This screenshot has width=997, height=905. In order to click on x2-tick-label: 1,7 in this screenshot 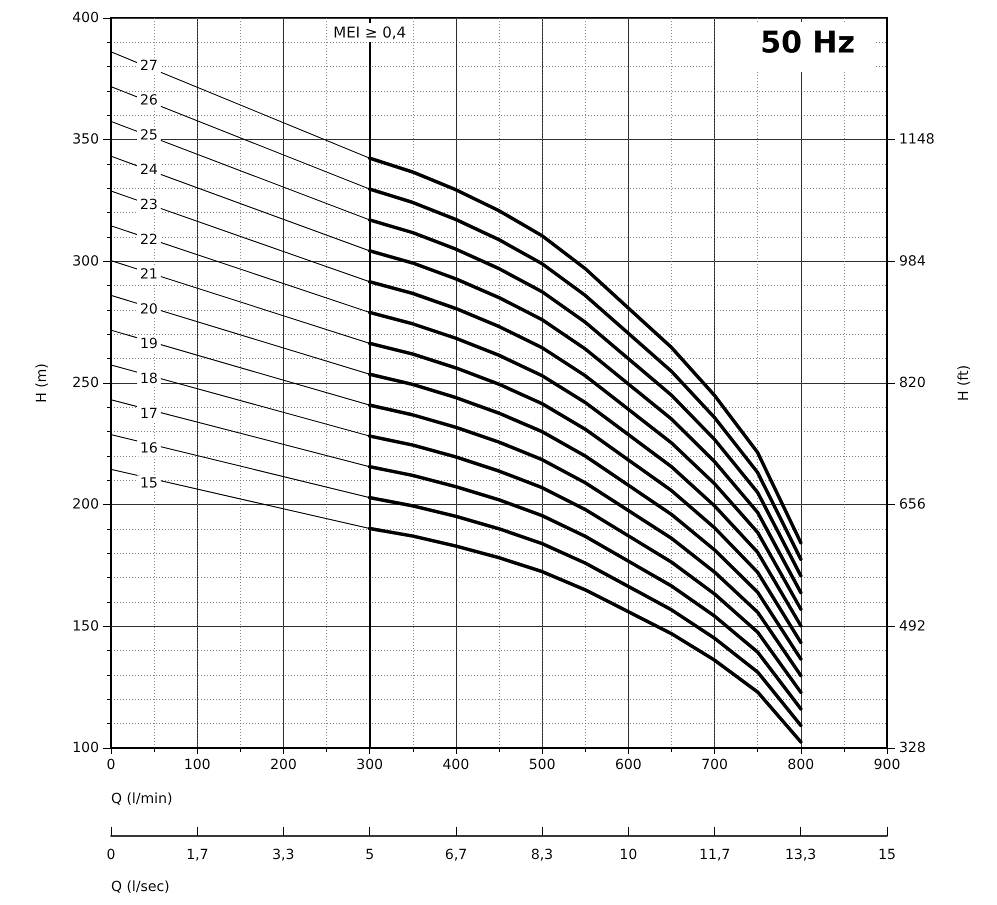, I will do `click(197, 855)`.